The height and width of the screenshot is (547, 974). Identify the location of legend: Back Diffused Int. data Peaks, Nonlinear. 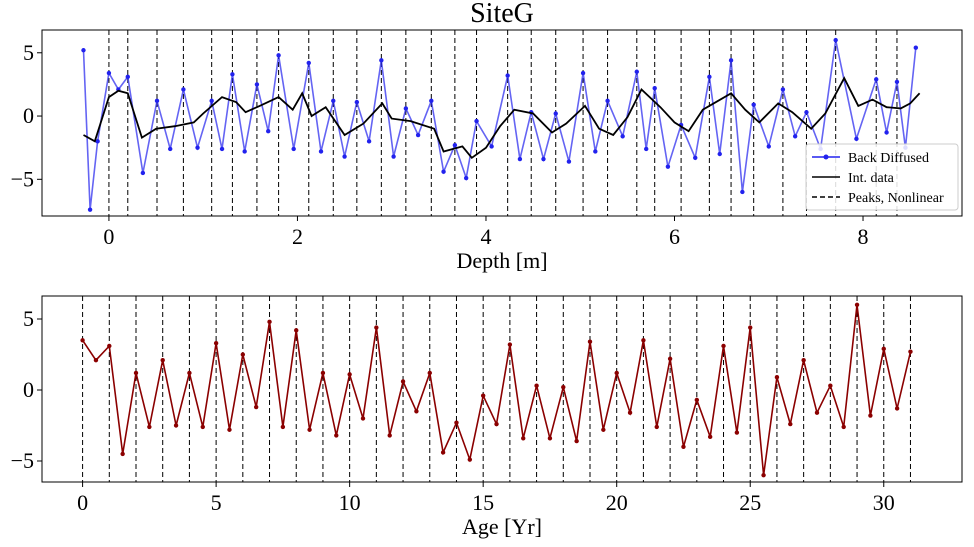
(882, 177).